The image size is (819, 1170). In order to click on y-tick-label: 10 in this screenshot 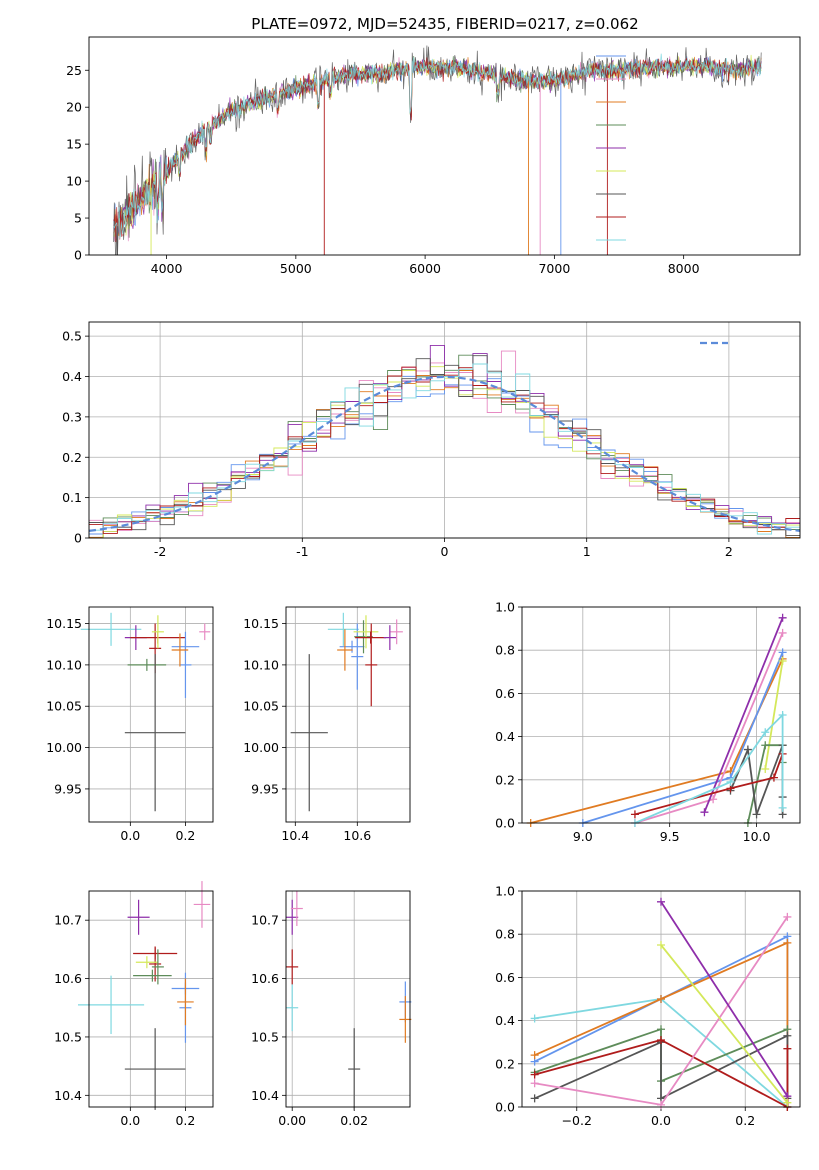, I will do `click(74, 181)`.